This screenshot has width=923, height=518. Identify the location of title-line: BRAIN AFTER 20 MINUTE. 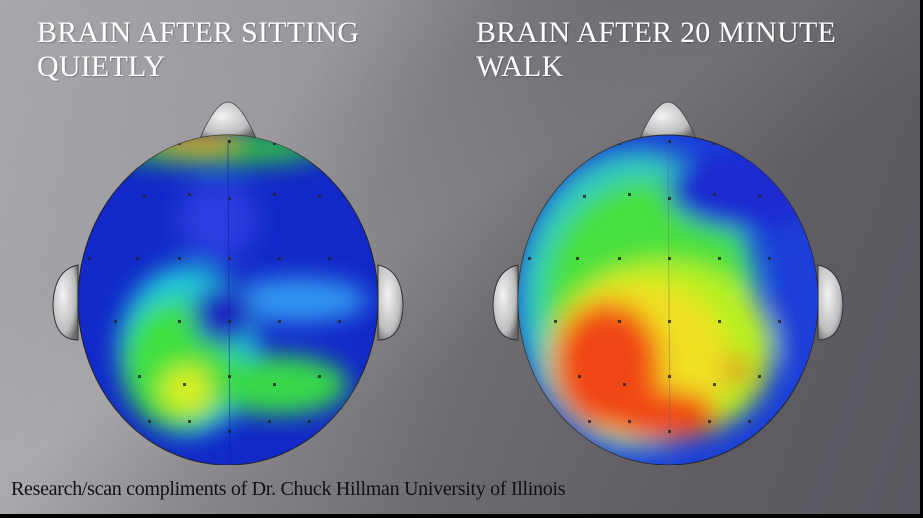
(656, 32).